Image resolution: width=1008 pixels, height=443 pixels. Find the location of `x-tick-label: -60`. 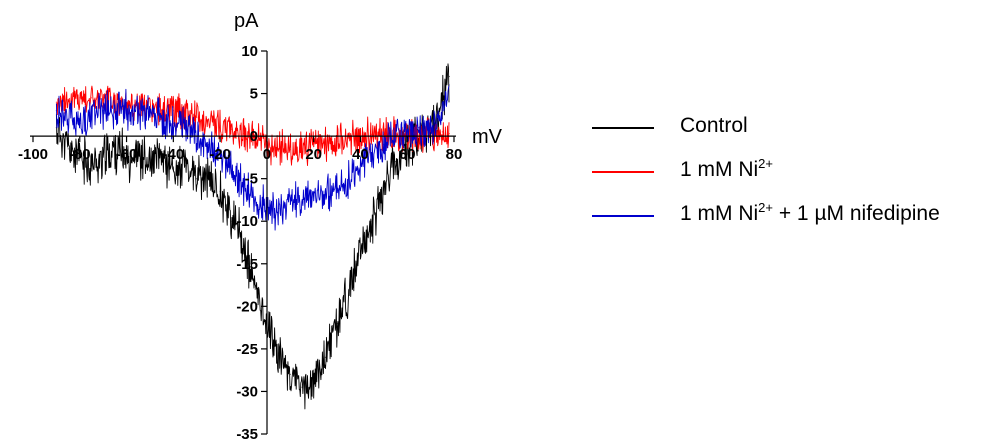

x-tick-label: -60 is located at coordinates (127, 154).